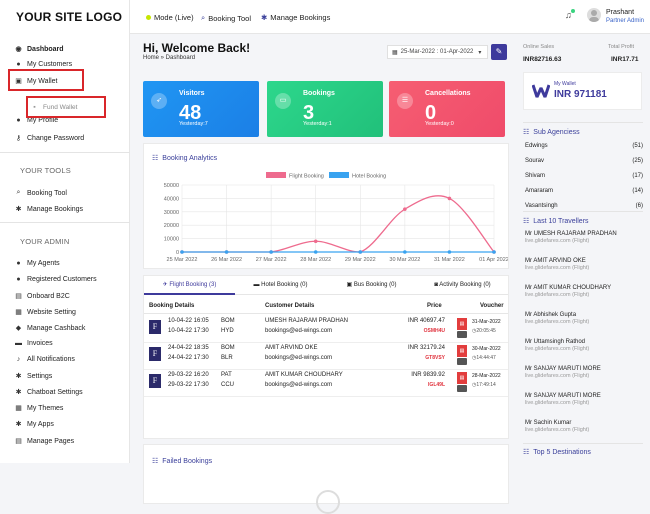 This screenshot has width=650, height=514. I want to click on sidebar-item-fund-wallet: ▪ Fund Wallet, so click(53, 107).